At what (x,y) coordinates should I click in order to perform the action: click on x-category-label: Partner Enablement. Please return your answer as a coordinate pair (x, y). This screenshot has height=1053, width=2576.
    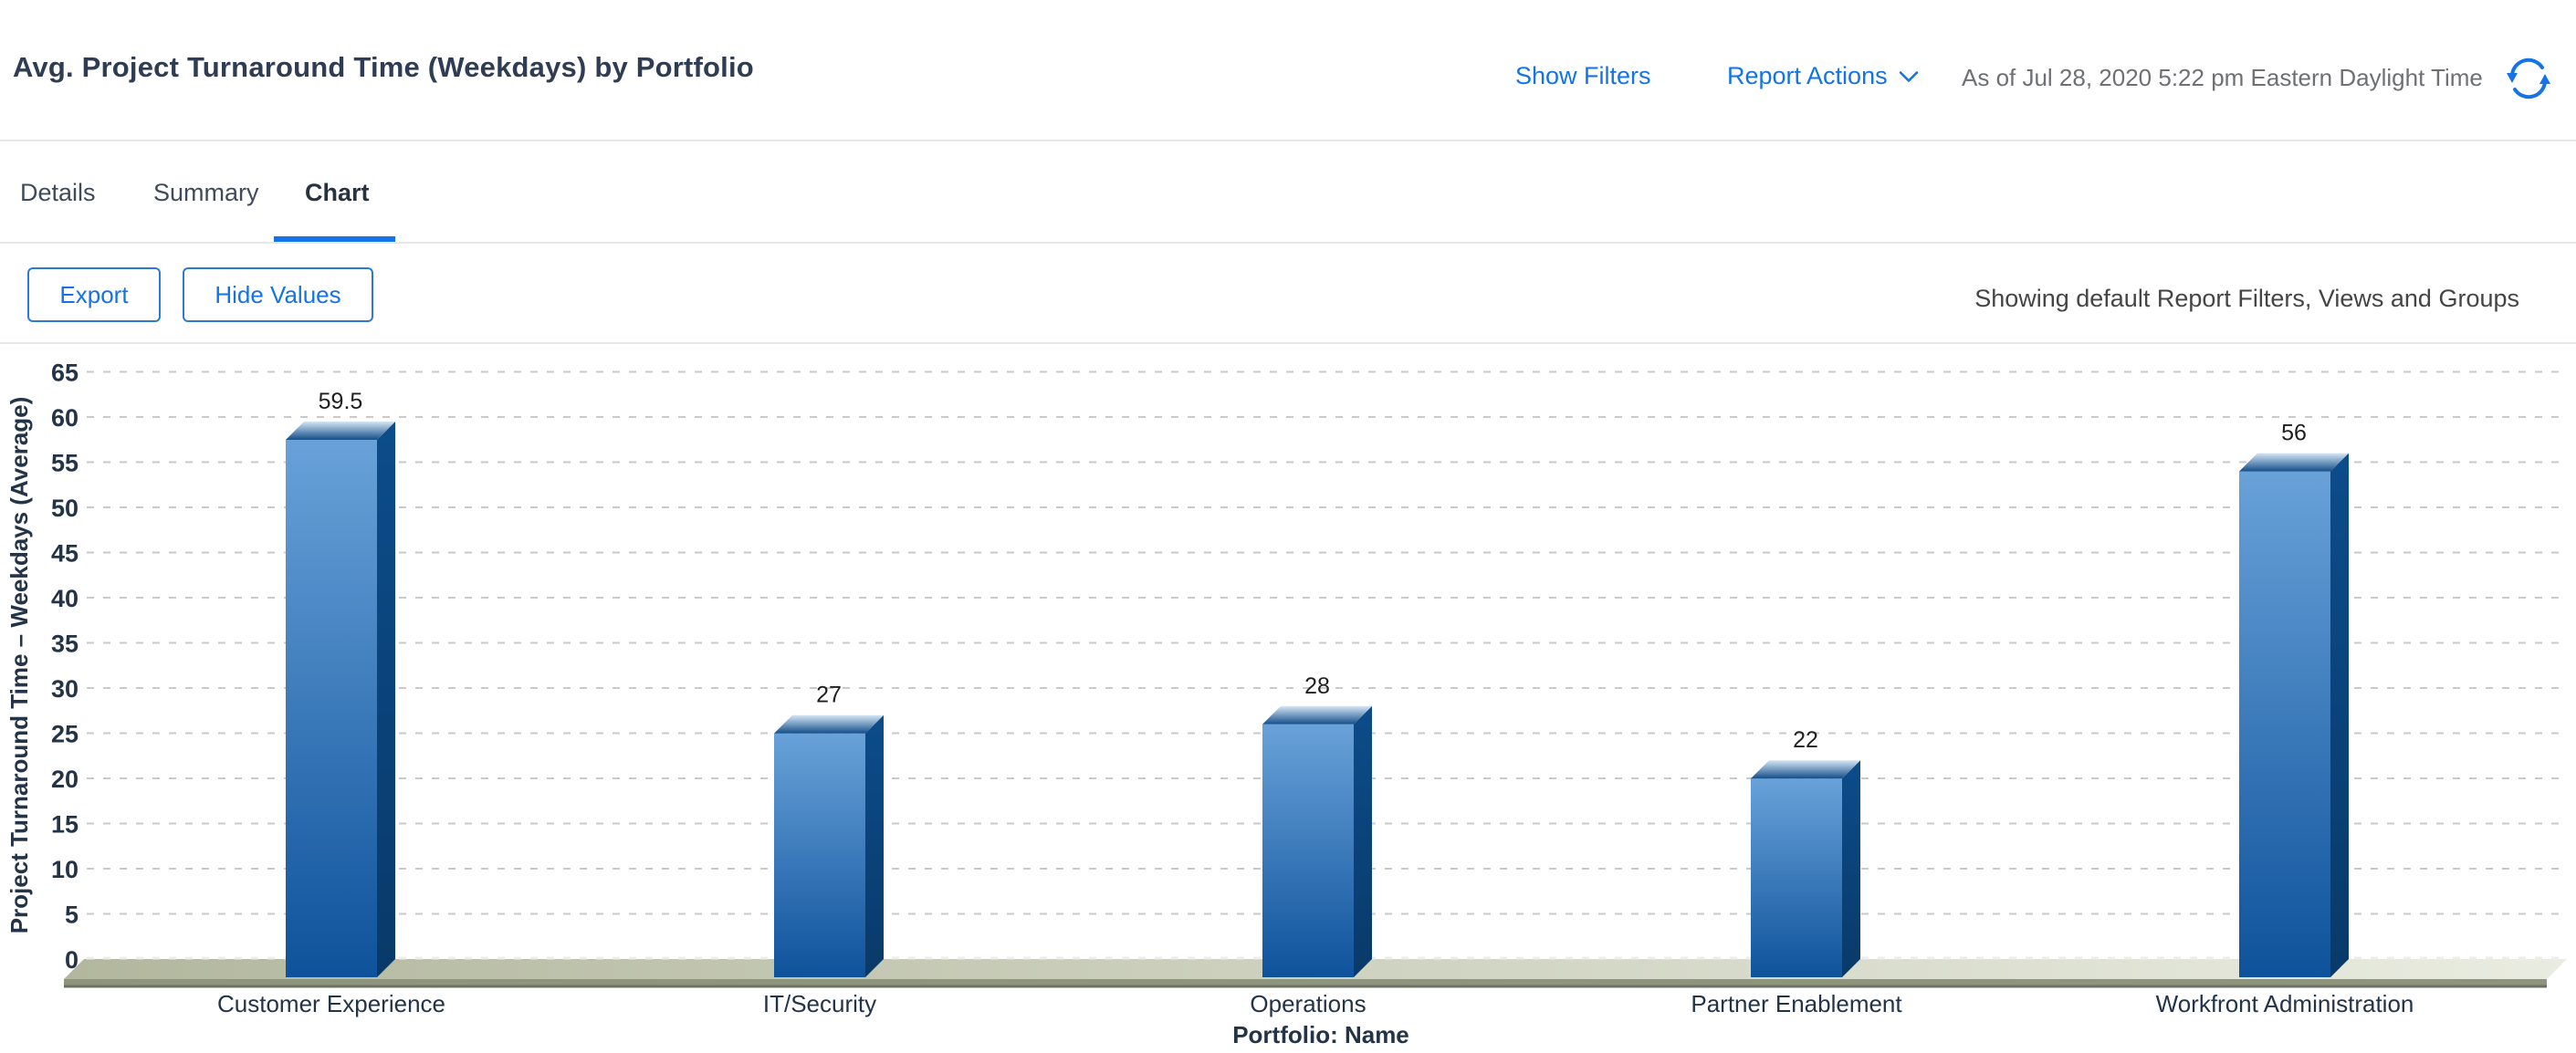
    Looking at the image, I should click on (1796, 1003).